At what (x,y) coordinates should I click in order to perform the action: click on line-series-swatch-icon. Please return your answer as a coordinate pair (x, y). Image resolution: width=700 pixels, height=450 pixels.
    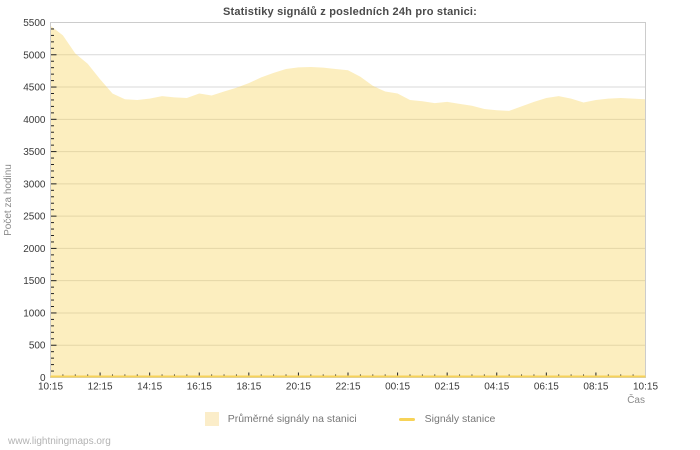
    Looking at the image, I should click on (406, 419).